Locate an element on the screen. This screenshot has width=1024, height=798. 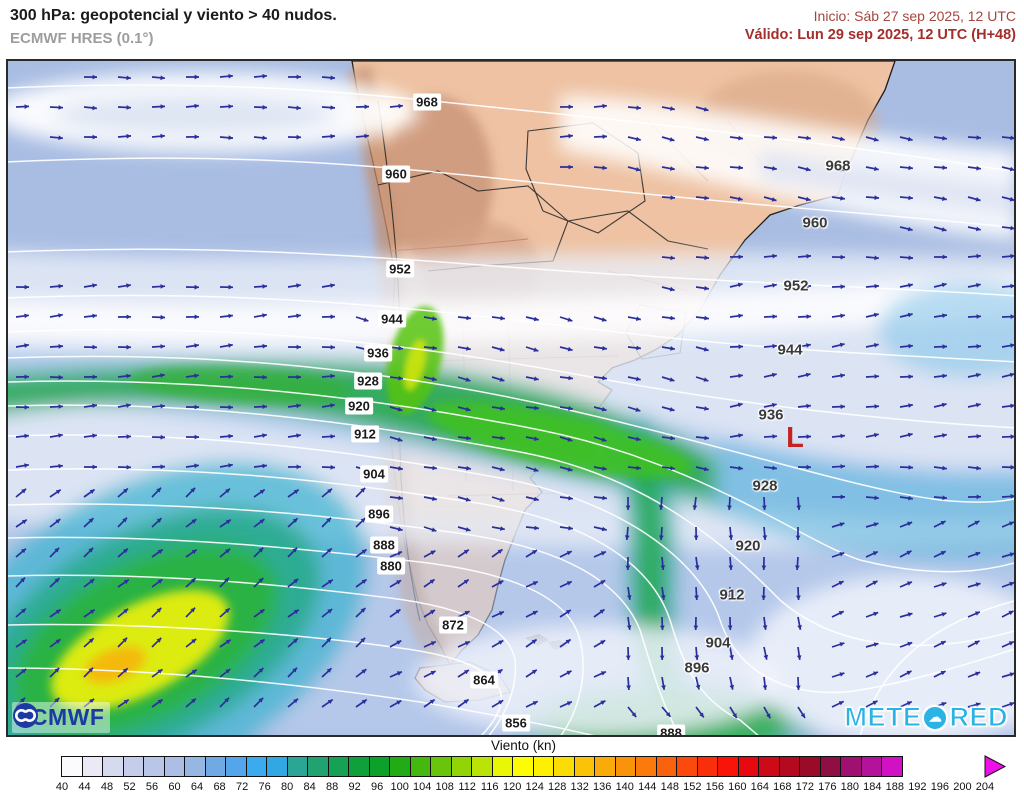
legend-tick: 156 is located at coordinates (714, 787).